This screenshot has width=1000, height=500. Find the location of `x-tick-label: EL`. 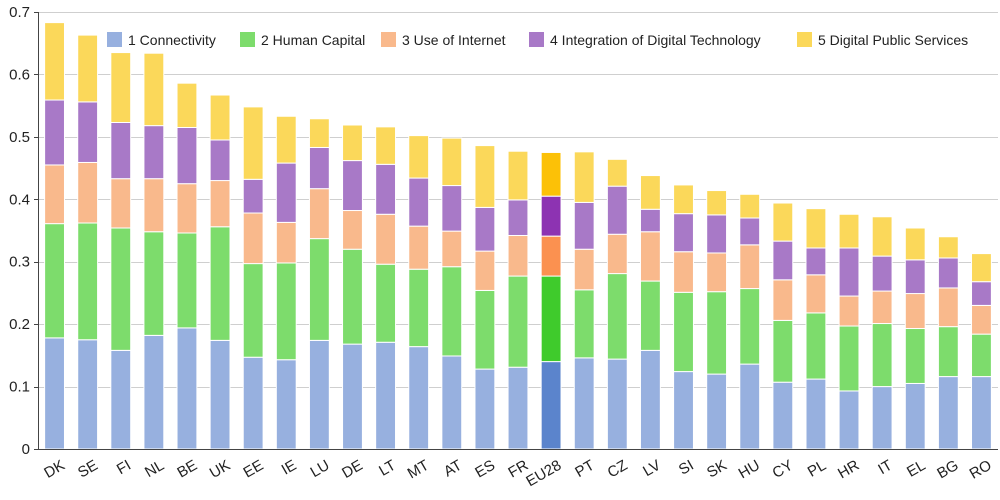

x-tick-label: EL is located at coordinates (916, 469).